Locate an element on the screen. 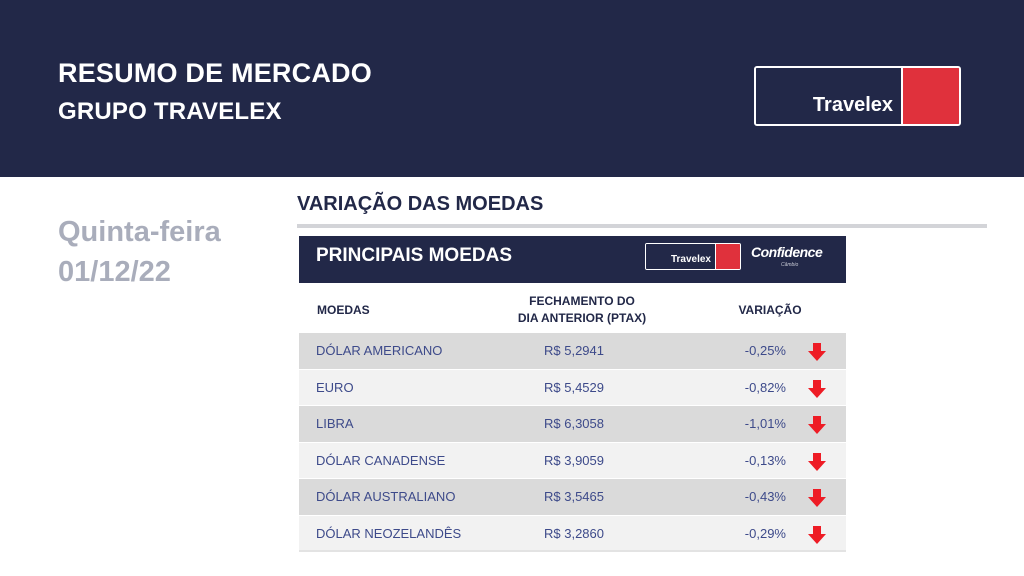 The width and height of the screenshot is (1024, 576). table-row: DÓLAR AUSTRALIANO R$ 3,5465 -0,43% is located at coordinates (572, 497).